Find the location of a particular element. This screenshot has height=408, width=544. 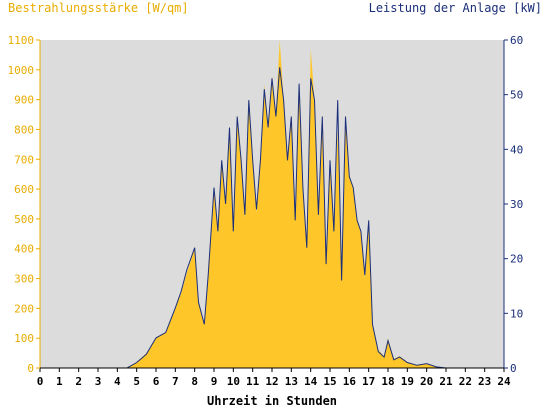

left-y-tick-label: 200 is located at coordinates (24, 308).